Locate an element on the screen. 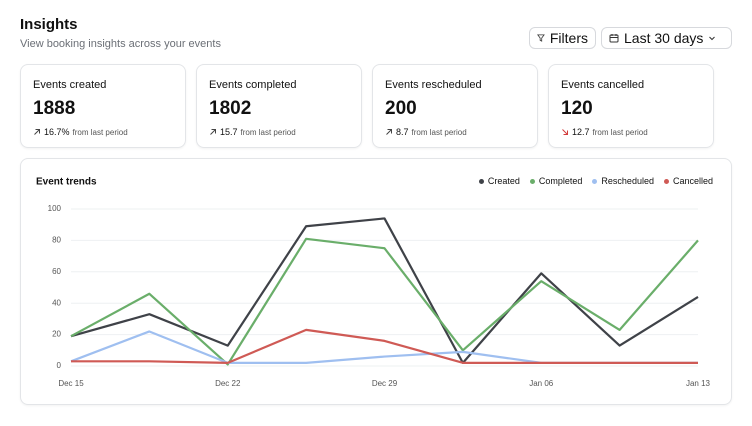  range-button: Last 30 days is located at coordinates (666, 38).